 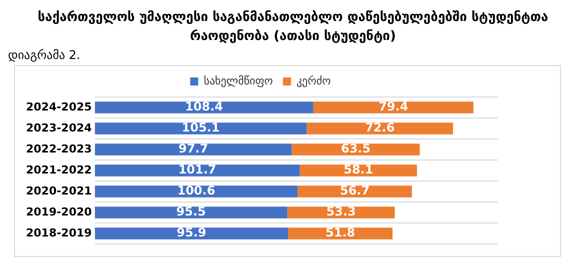 I want to click on data-label: 105.1, so click(x=201, y=127).